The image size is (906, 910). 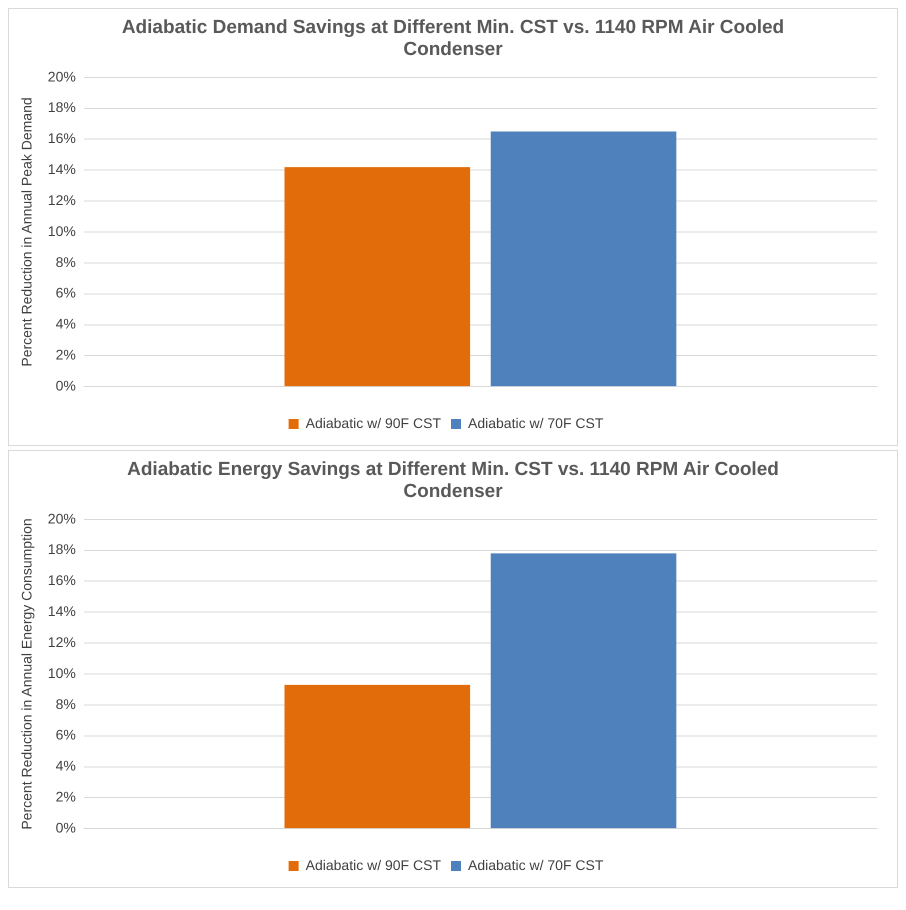 I want to click on y-axis-title: Percent Reduction in Annual Energy Consumption, so click(x=26, y=674).